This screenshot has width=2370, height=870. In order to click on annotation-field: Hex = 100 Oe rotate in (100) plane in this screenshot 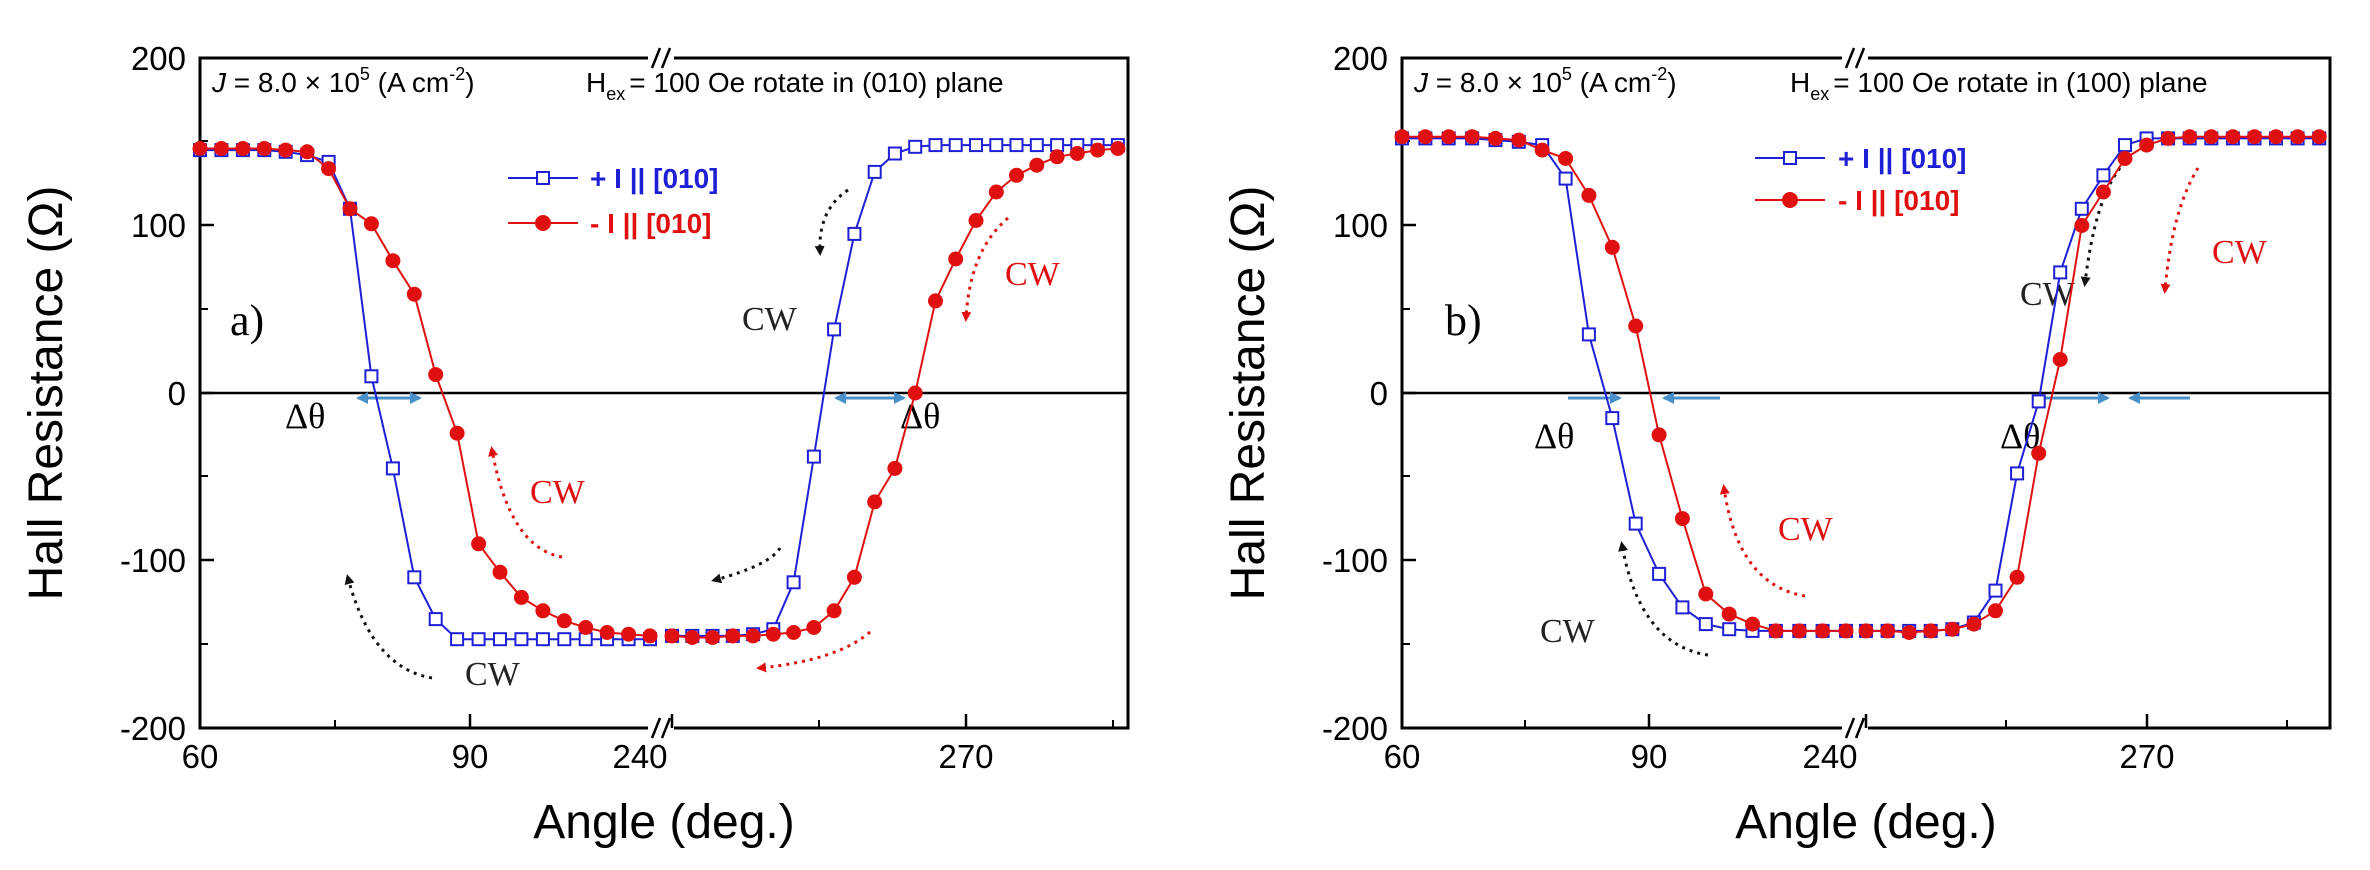, I will do `click(1999, 85)`.